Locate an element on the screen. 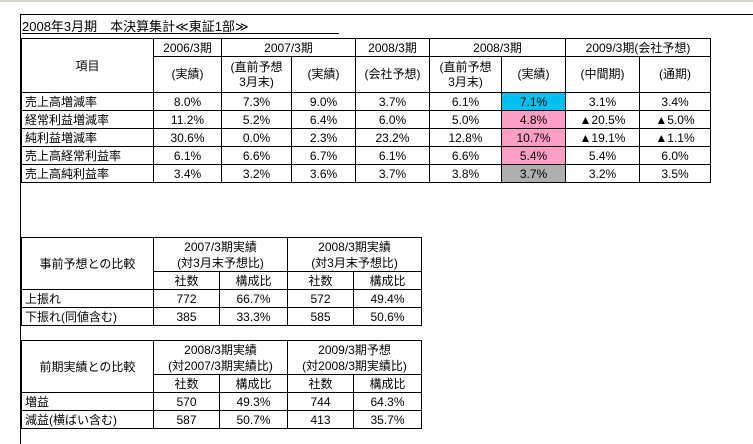  table-subheader-row: 社数 構成比 社数 構成比 is located at coordinates (222, 383).